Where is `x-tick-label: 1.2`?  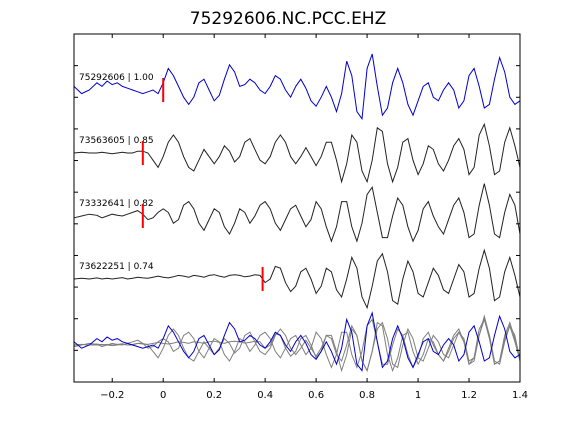
x-tick-label: 1.2 is located at coordinates (469, 395).